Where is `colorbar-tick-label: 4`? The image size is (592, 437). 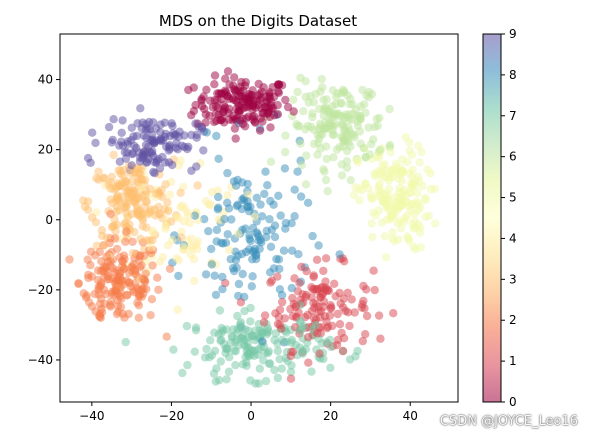
colorbar-tick-label: 4 is located at coordinates (513, 238).